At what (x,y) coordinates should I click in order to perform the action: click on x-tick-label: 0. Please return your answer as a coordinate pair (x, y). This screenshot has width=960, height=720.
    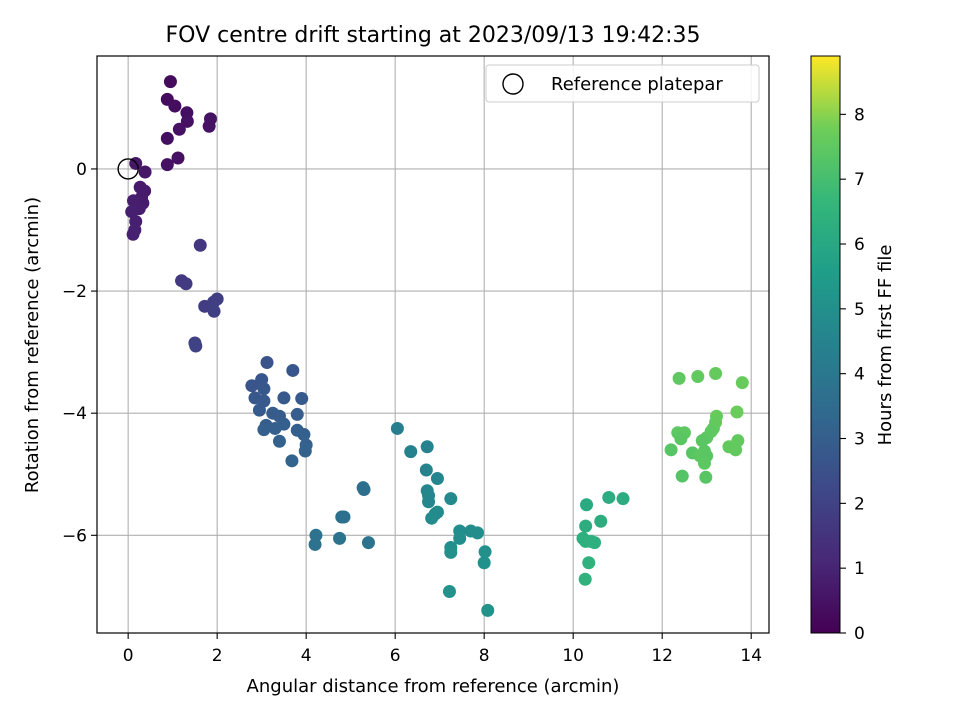
    Looking at the image, I should click on (128, 656).